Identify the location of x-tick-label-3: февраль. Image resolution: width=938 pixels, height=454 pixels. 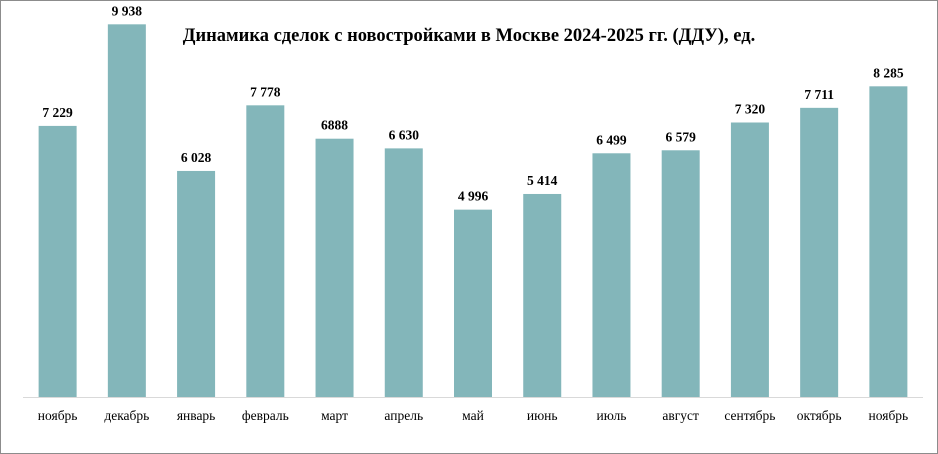
(265, 415).